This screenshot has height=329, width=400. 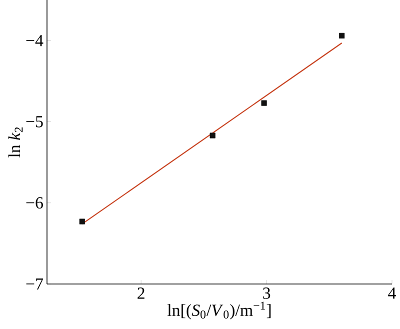 What do you see at coordinates (34, 203) in the screenshot?
I see `y-tick-label: −6` at bounding box center [34, 203].